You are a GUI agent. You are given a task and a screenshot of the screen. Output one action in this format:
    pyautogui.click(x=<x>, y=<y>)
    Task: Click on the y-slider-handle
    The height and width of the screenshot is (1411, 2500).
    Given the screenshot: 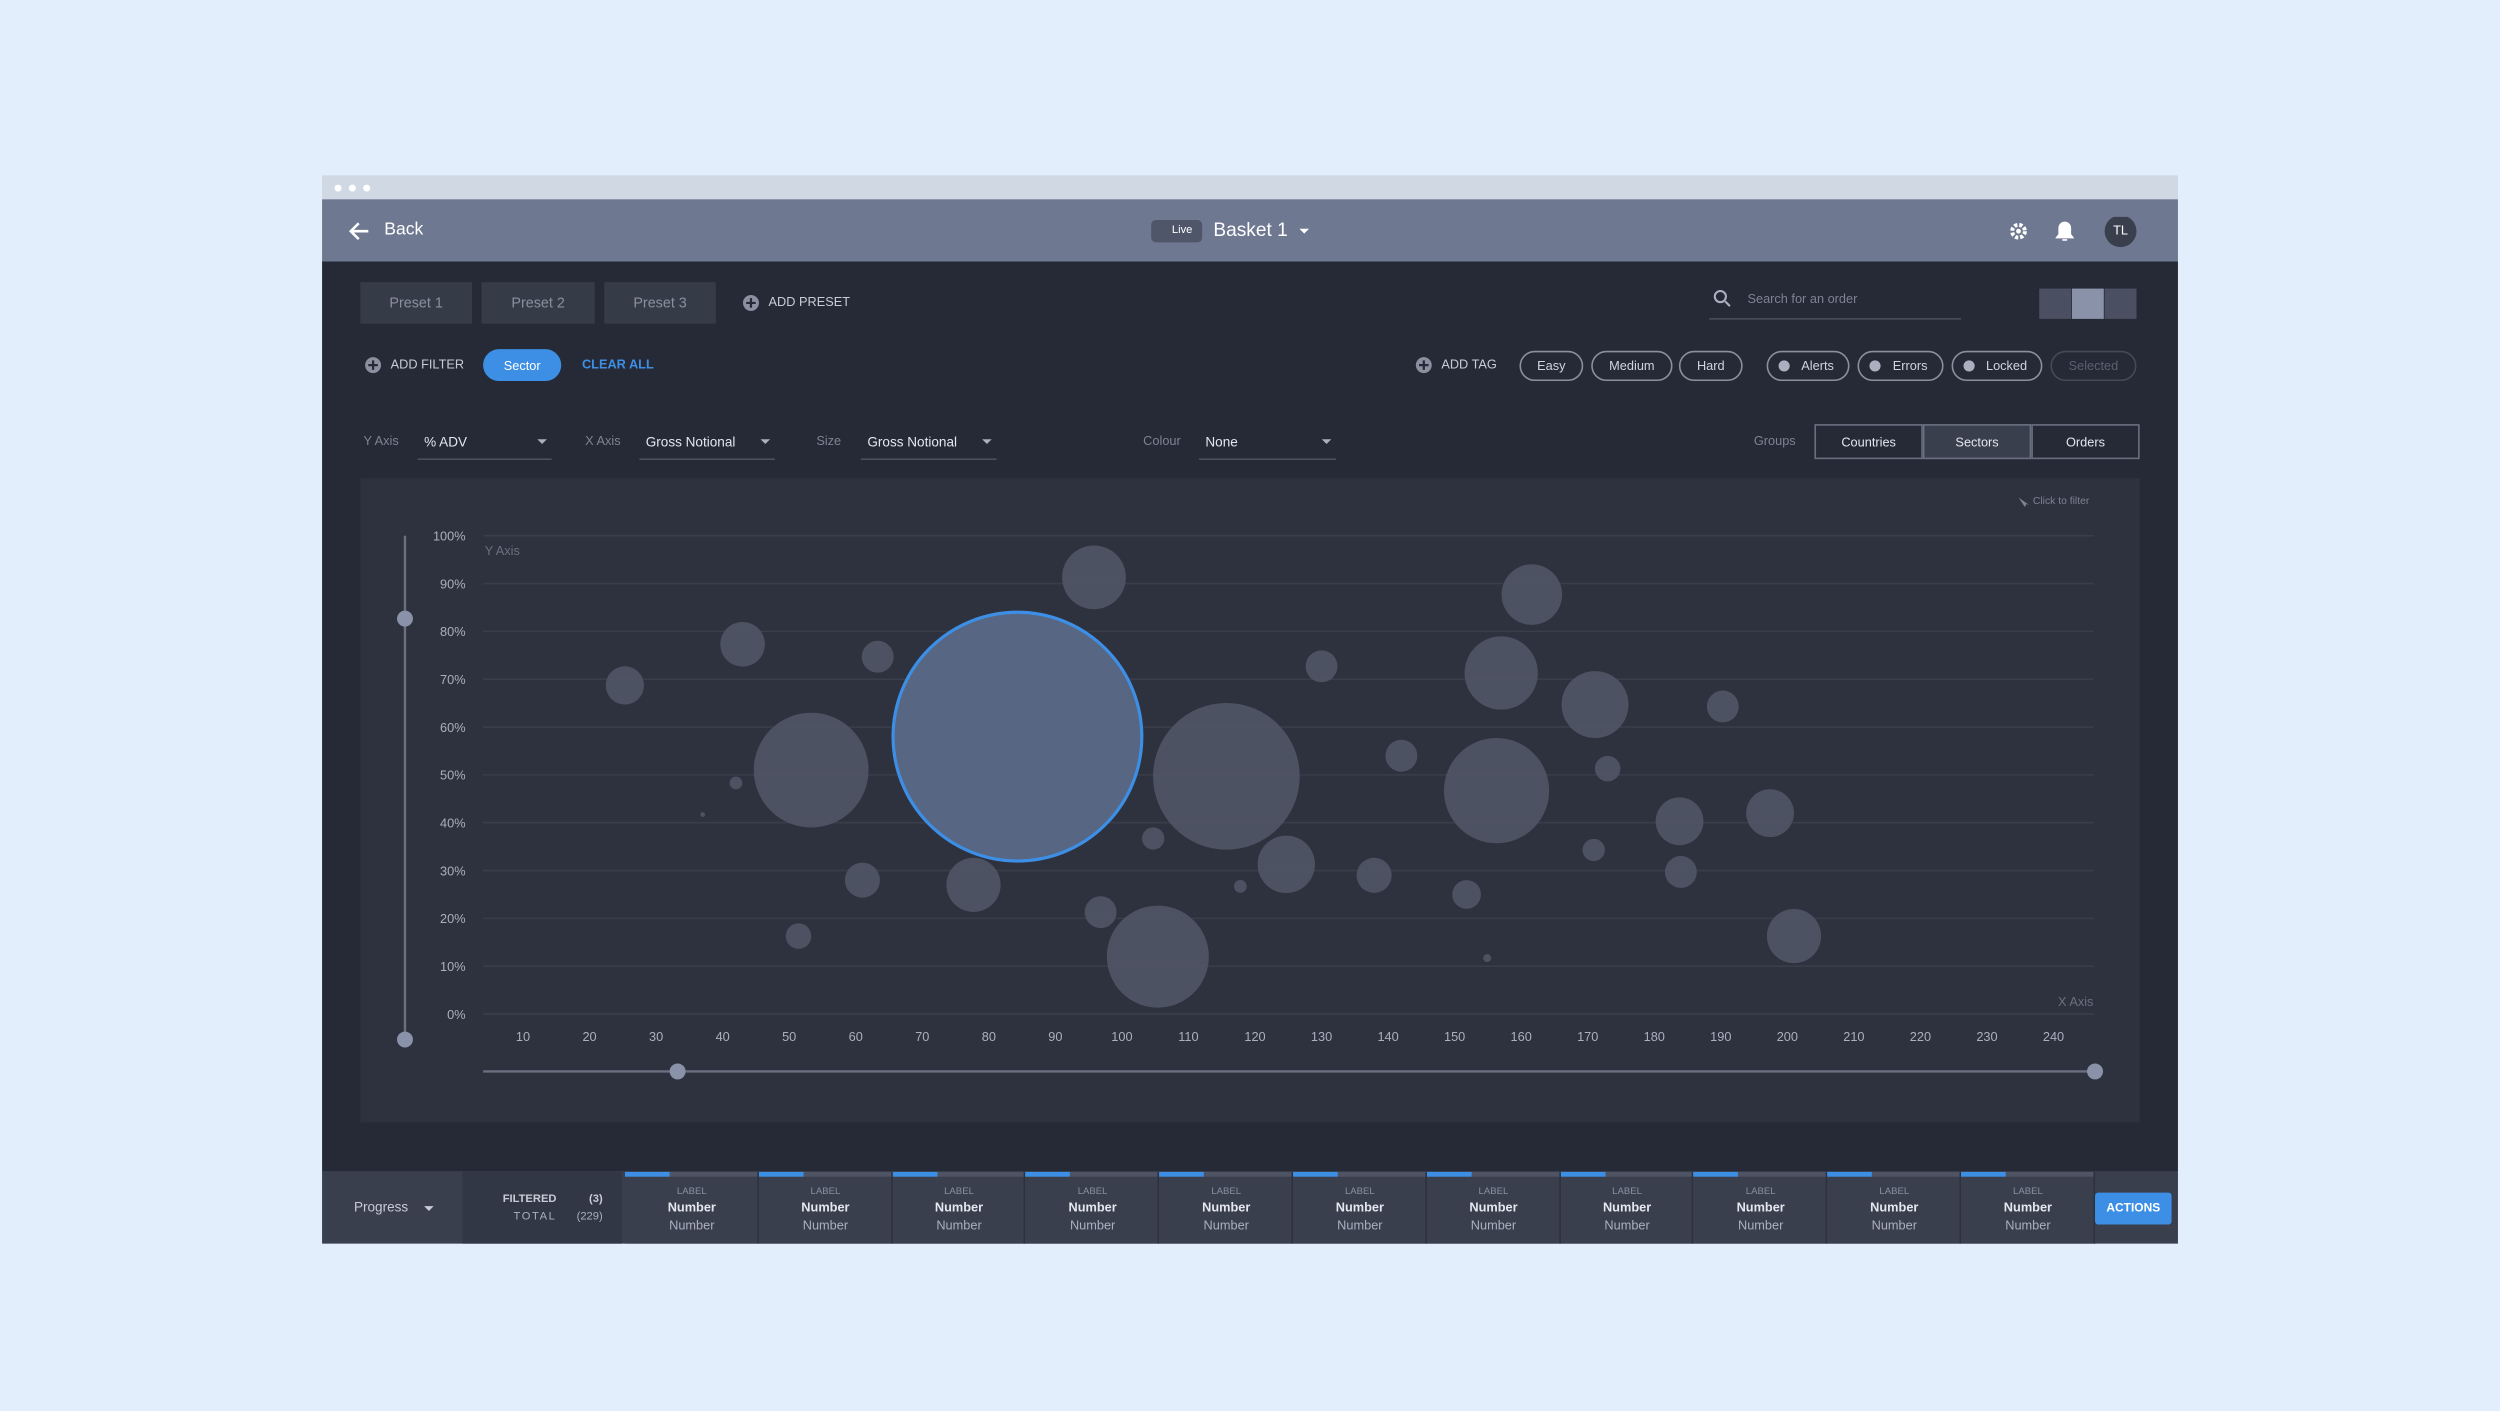 What is the action you would take?
    pyautogui.click(x=405, y=1039)
    